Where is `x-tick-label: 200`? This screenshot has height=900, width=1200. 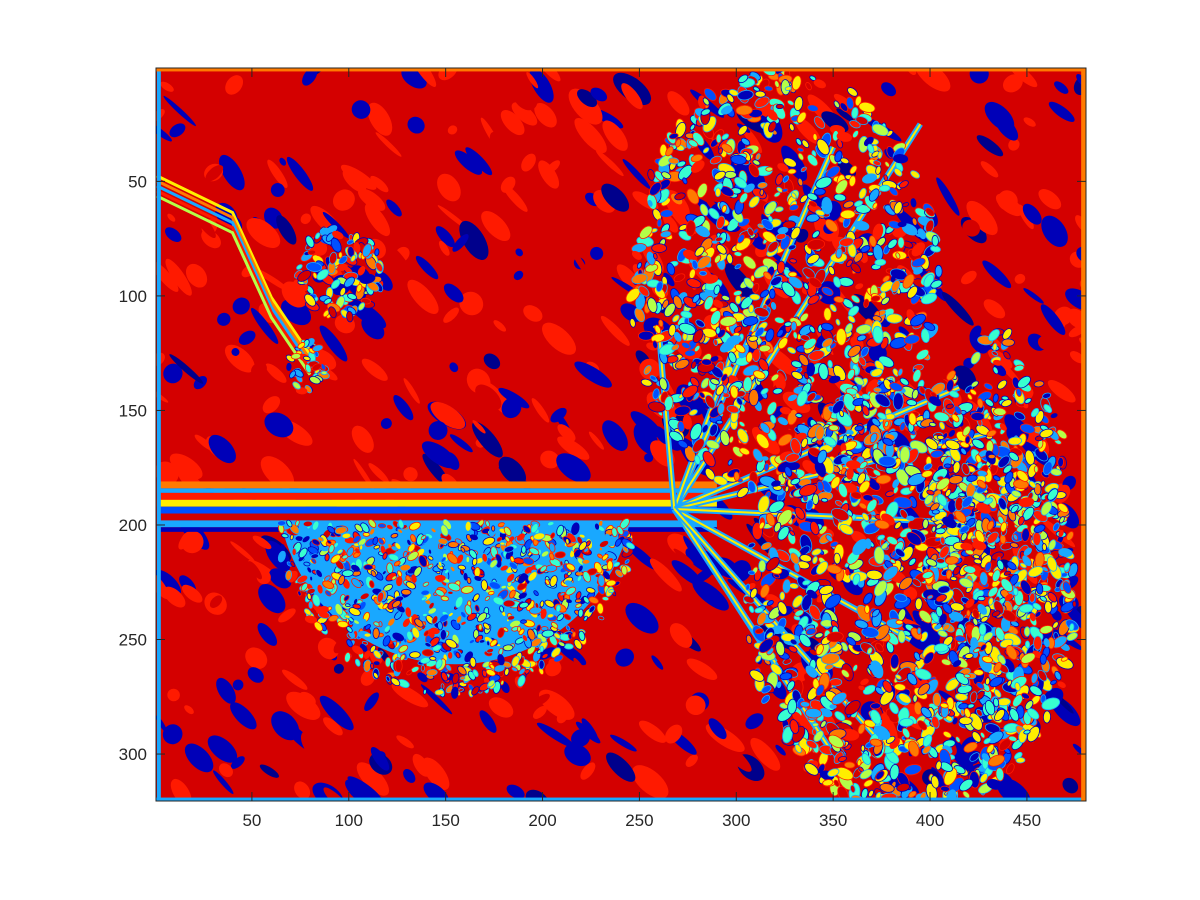 x-tick-label: 200 is located at coordinates (542, 820).